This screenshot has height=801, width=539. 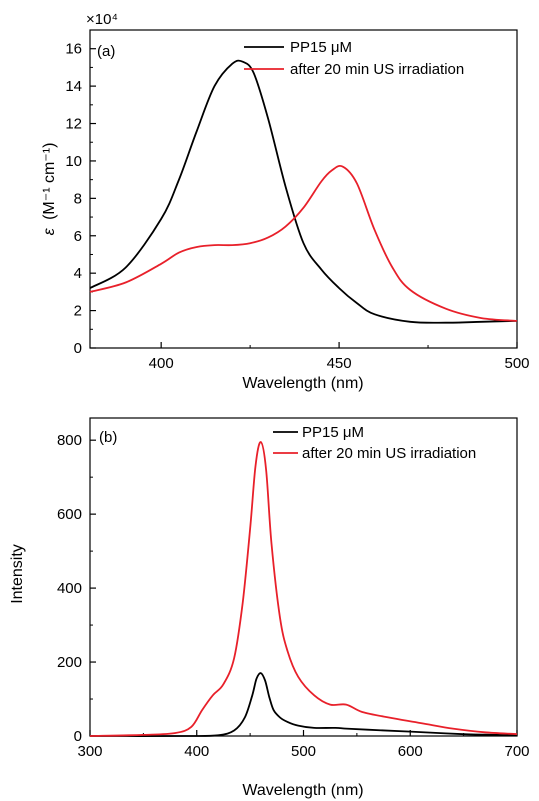 I want to click on panel-a-x-ticks: 400 450 500, so click(x=339, y=357).